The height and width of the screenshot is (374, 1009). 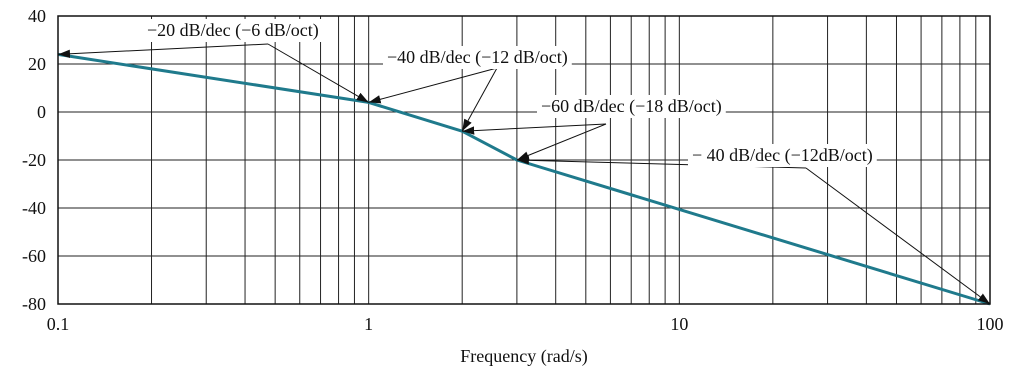 I want to click on slope-annotation: −60 dB/dec (−18 dB/oct), so click(x=594, y=128).